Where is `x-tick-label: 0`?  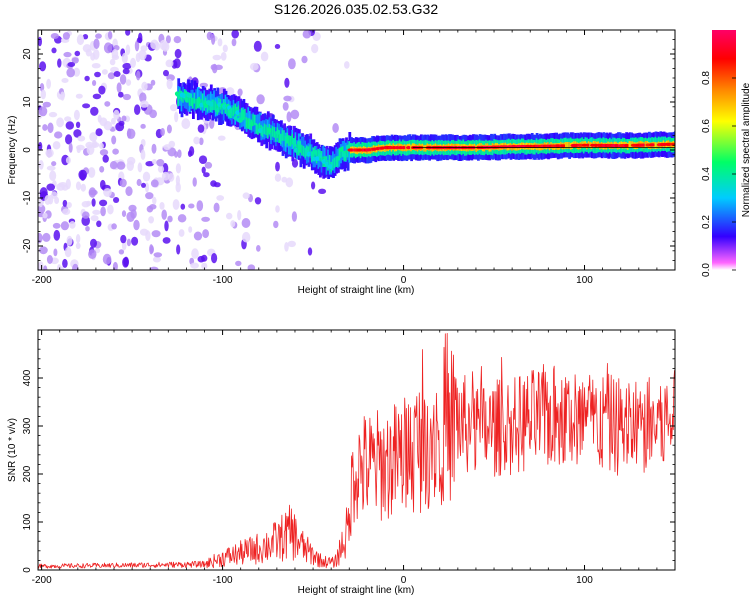 x-tick-label: 0 is located at coordinates (404, 280).